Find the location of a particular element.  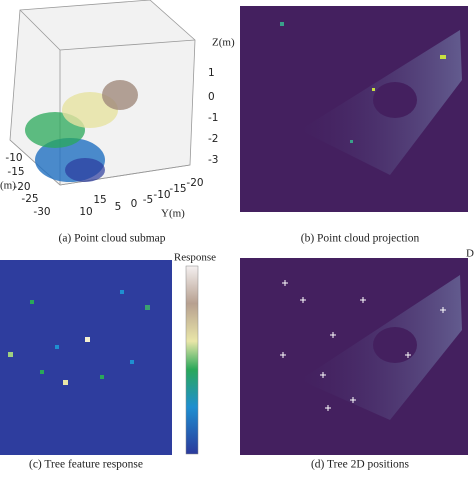

tick-label: 15 is located at coordinates (99, 200).